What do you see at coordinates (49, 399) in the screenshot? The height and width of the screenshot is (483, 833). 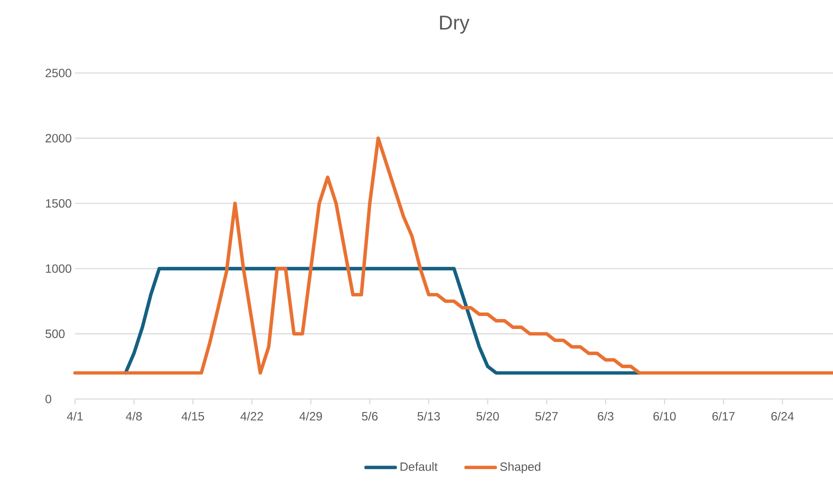 I see `y-tick-label: 0` at bounding box center [49, 399].